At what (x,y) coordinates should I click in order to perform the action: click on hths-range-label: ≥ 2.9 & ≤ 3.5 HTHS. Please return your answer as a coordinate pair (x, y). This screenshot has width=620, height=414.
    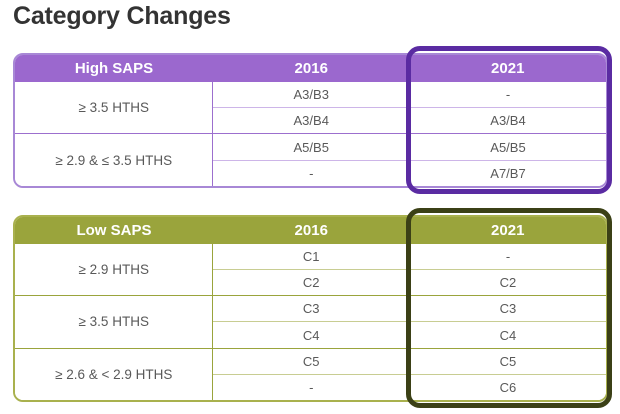
    Looking at the image, I should click on (114, 159).